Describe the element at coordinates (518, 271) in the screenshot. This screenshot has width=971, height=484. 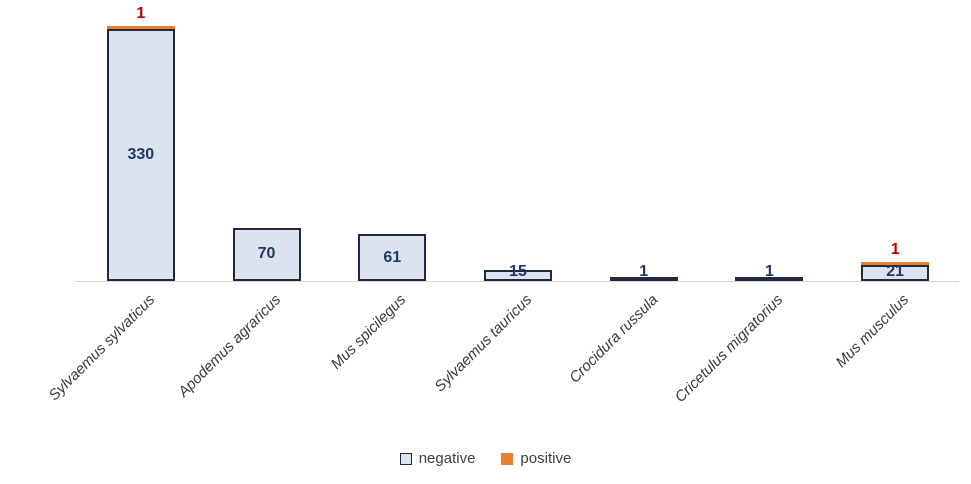
I see `value-label-negative: 15` at that location.